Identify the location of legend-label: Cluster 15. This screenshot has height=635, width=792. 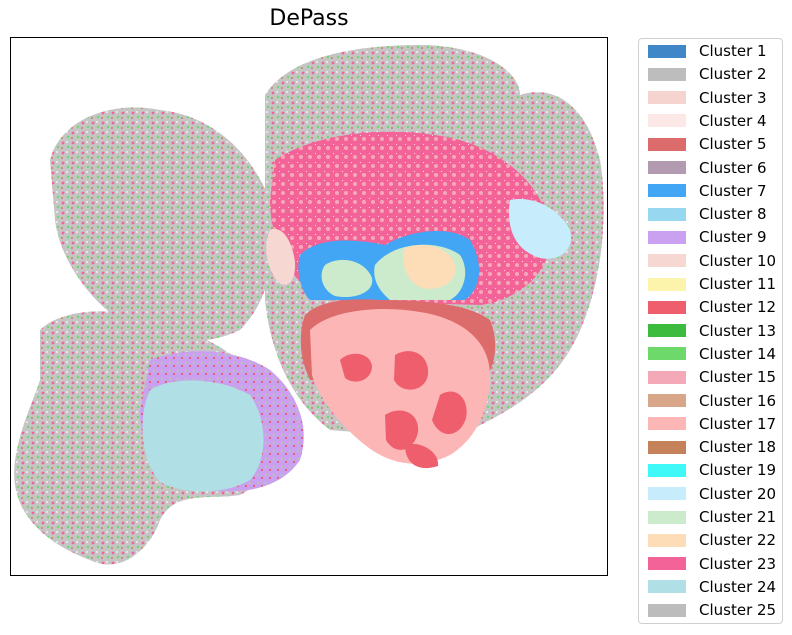
(738, 377).